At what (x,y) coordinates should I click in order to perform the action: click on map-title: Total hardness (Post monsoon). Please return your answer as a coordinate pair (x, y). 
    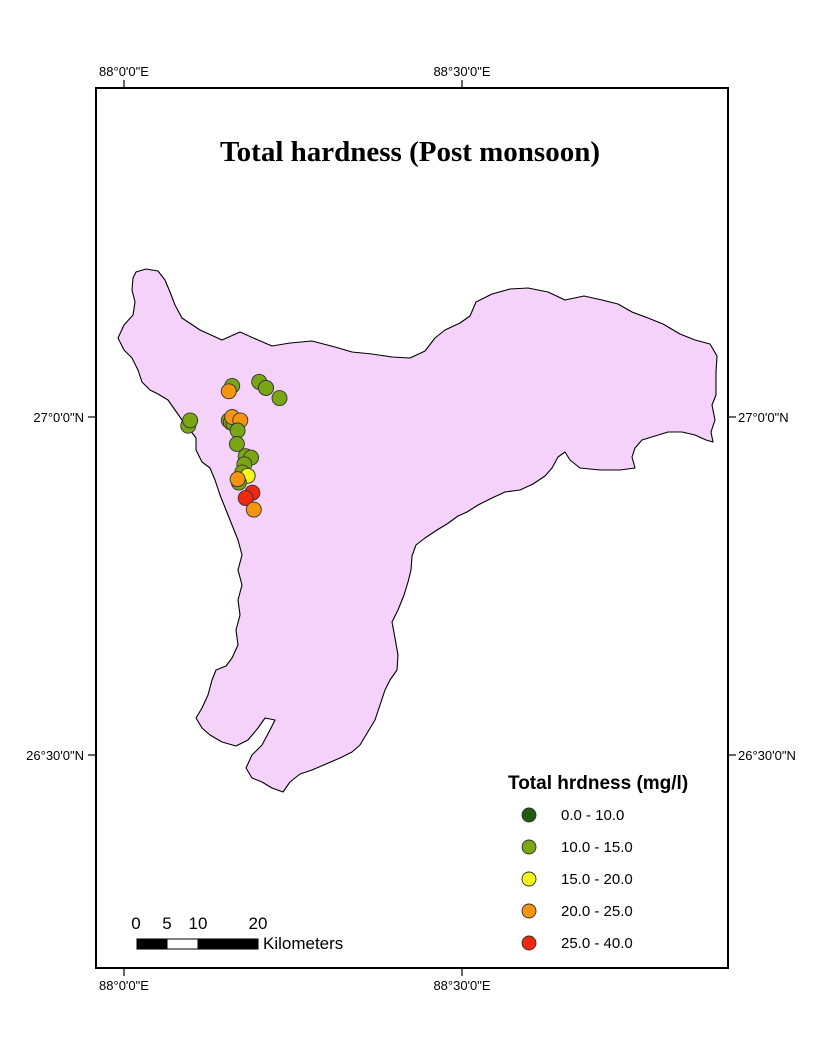
    Looking at the image, I should click on (410, 152).